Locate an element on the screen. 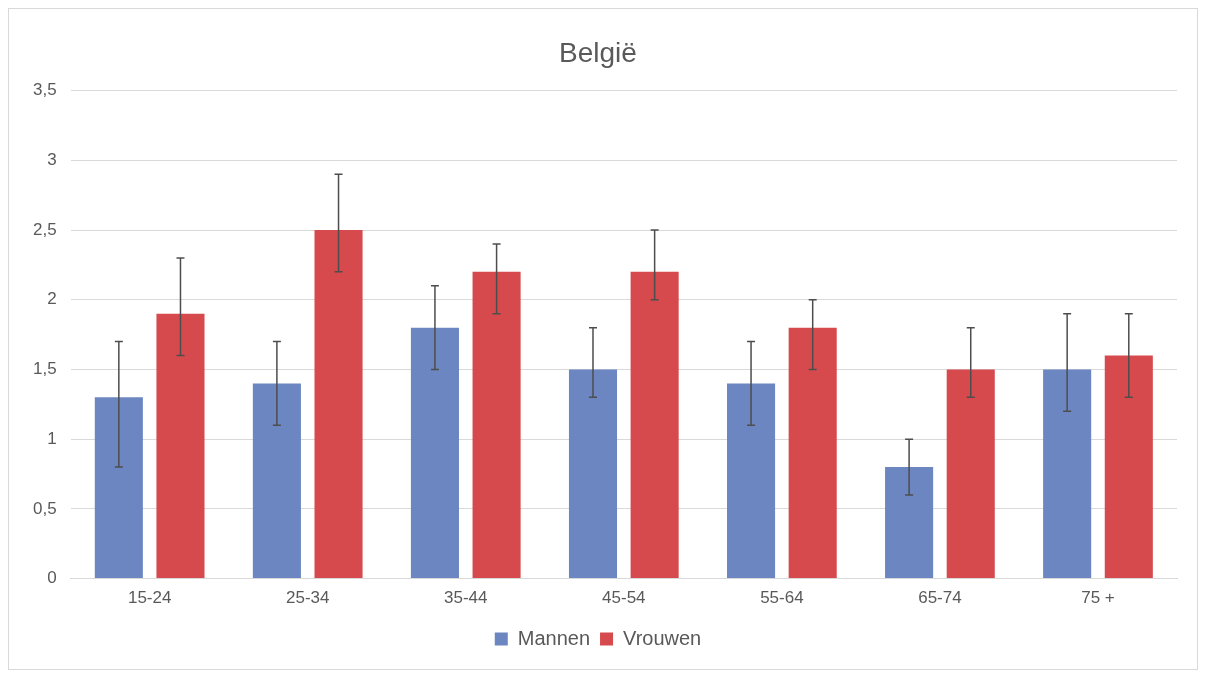 This screenshot has height=677, width=1206. y-tick-label: 1,5 is located at coordinates (44, 369).